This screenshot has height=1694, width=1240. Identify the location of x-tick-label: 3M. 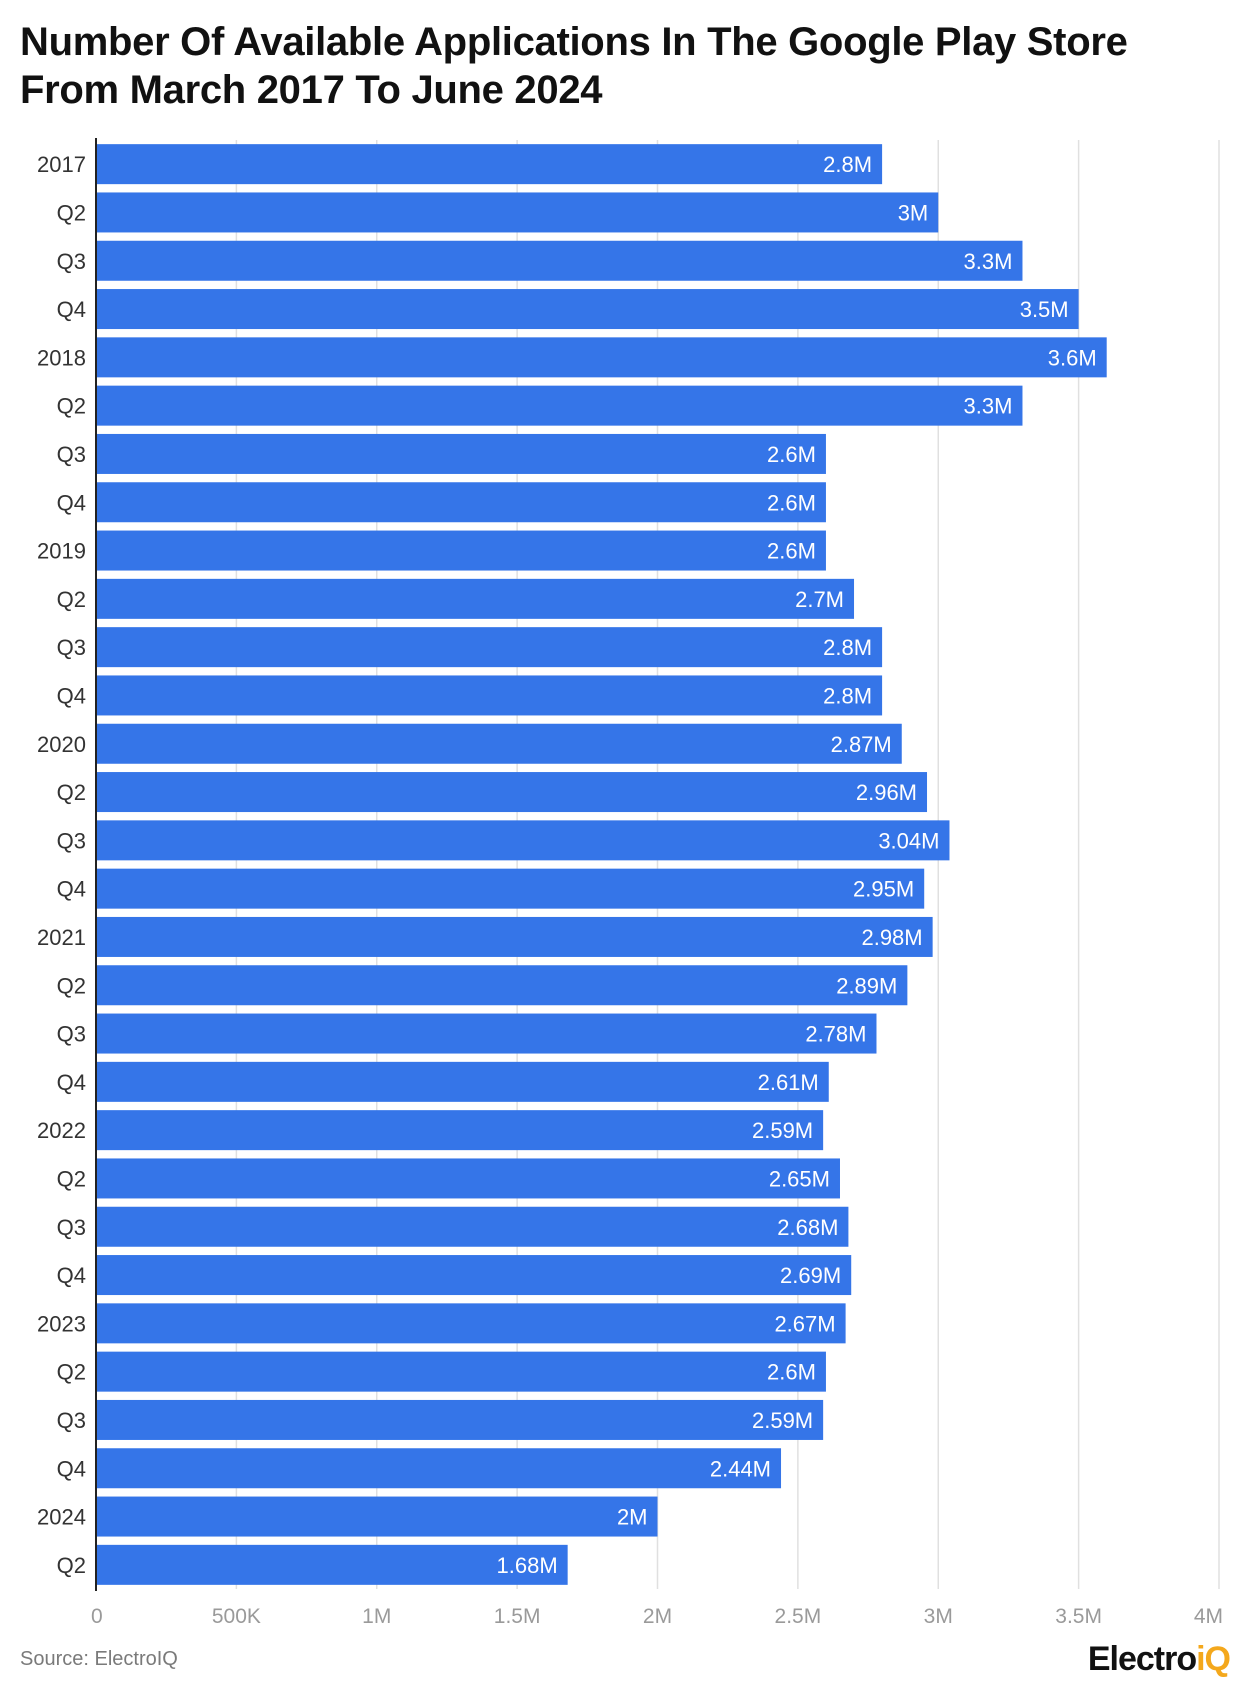
(938, 1616).